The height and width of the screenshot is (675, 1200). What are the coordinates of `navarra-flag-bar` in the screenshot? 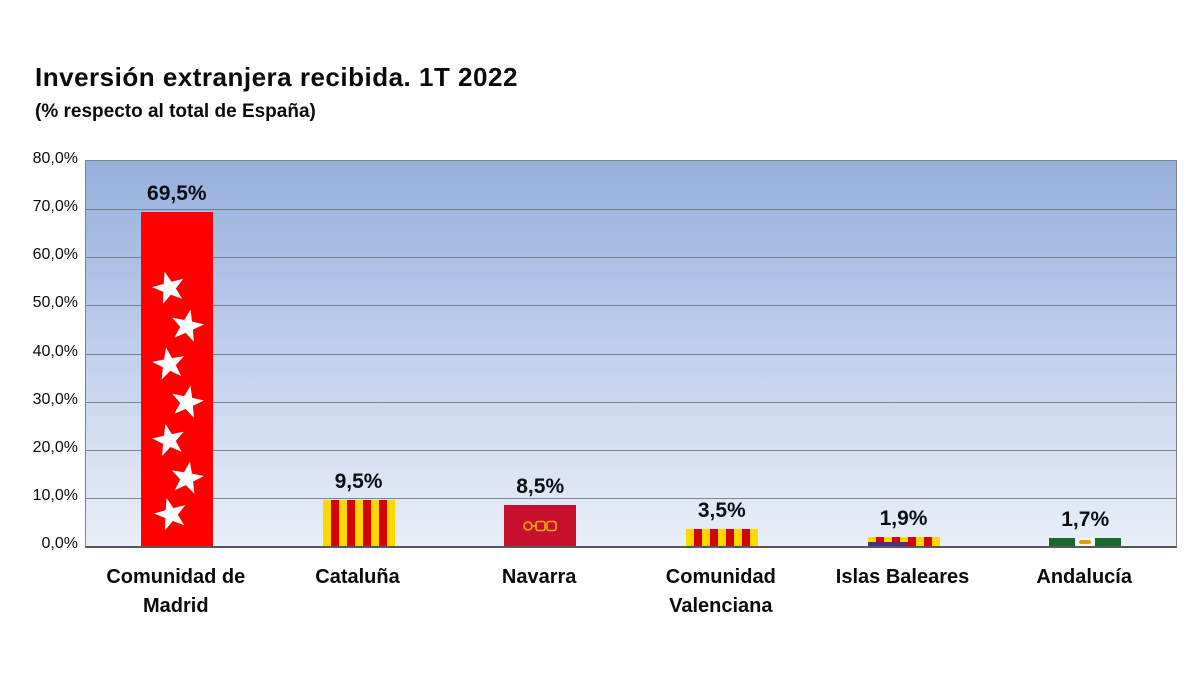 It's located at (540, 525).